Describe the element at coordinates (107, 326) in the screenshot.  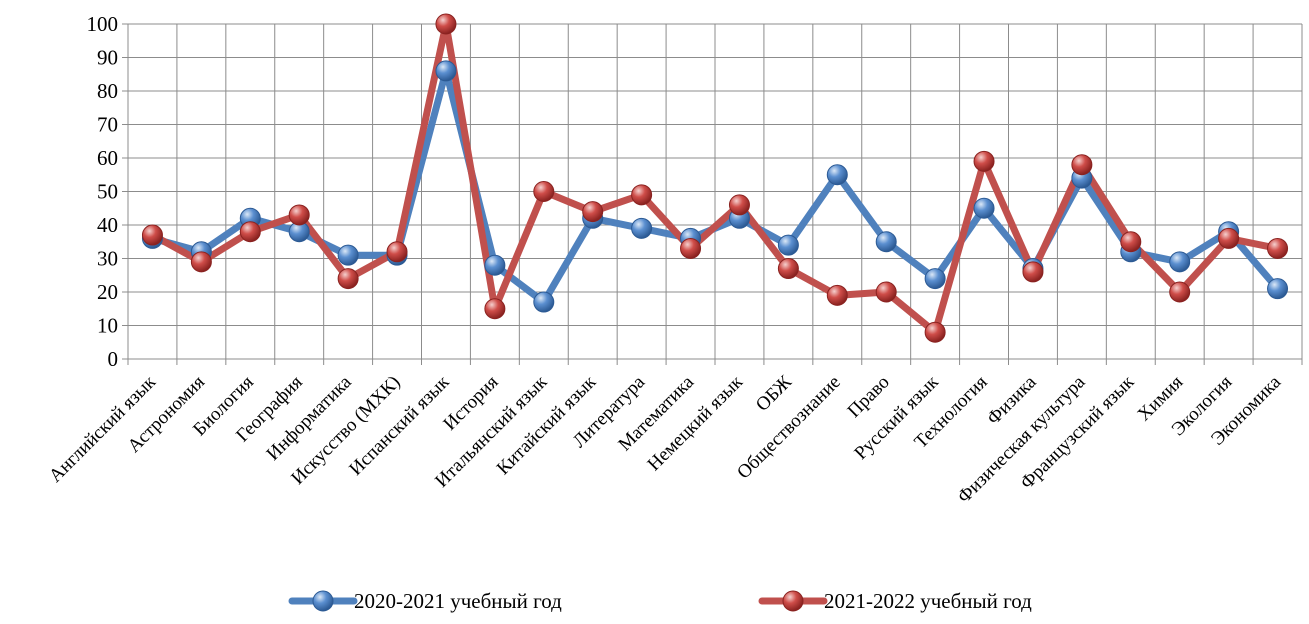
I see `y-tick-label: 10` at that location.